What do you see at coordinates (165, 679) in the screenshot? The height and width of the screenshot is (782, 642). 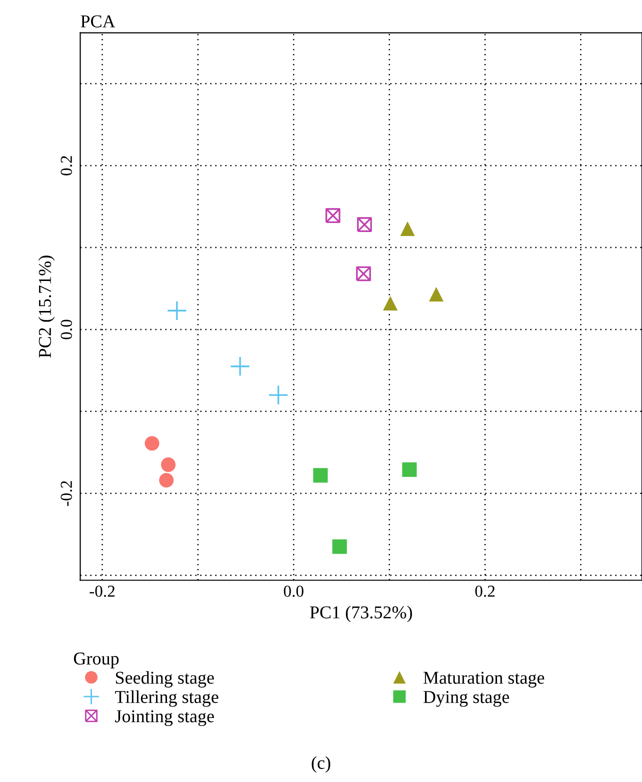 I see `legend-label: Seeding stage` at bounding box center [165, 679].